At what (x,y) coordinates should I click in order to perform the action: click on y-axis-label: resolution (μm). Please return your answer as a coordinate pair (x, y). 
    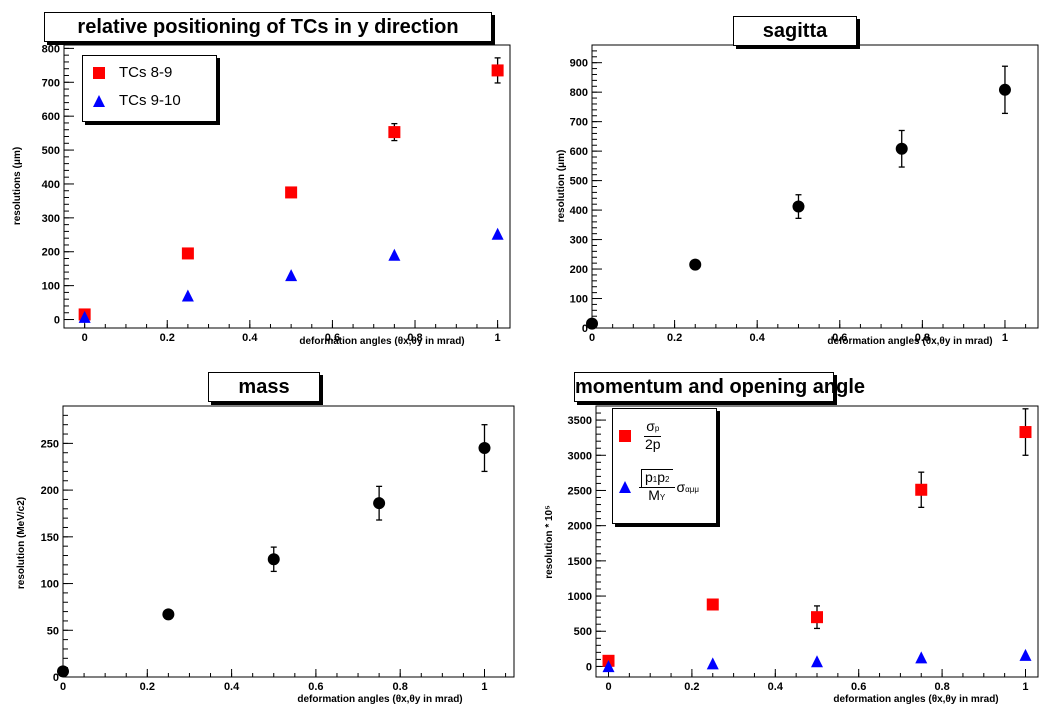
    Looking at the image, I should click on (561, 186).